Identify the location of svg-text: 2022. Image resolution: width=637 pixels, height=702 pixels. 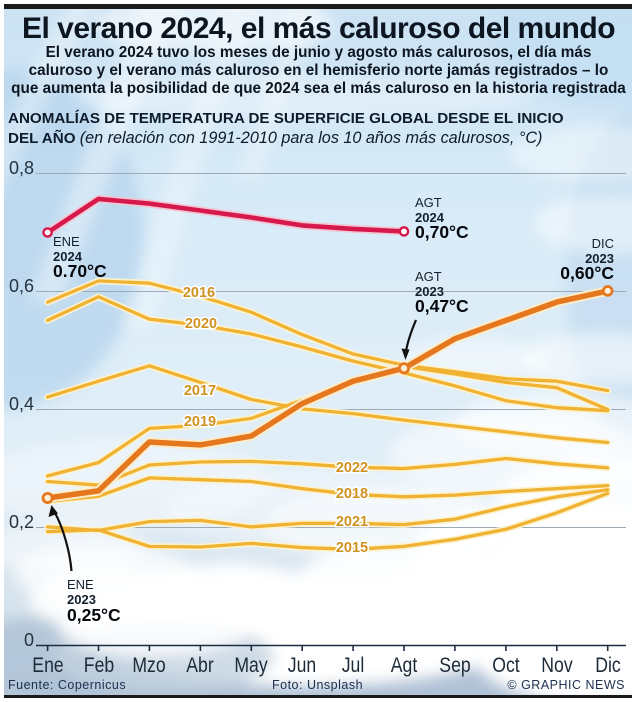
(352, 468).